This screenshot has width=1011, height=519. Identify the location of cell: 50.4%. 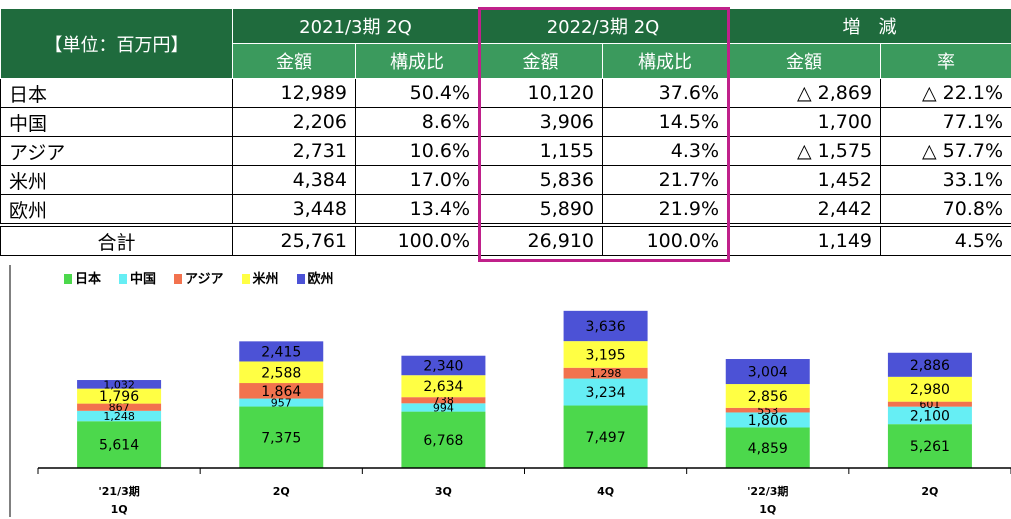
(417, 93).